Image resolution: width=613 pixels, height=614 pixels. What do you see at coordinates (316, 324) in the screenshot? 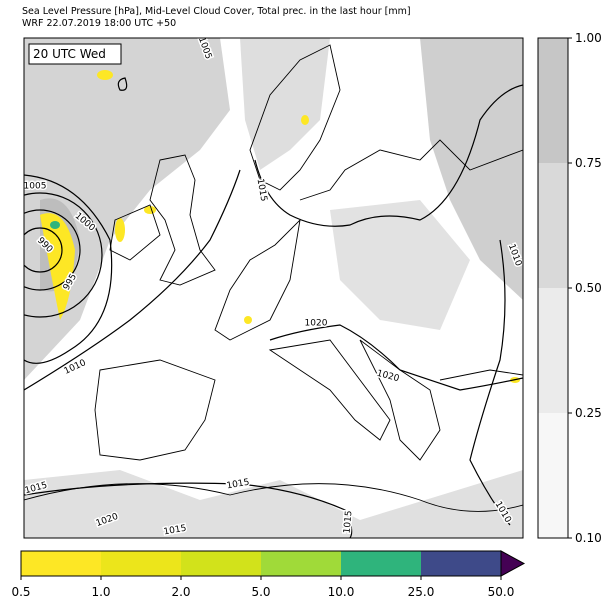
I see `isobar-label: 1020` at bounding box center [316, 324].